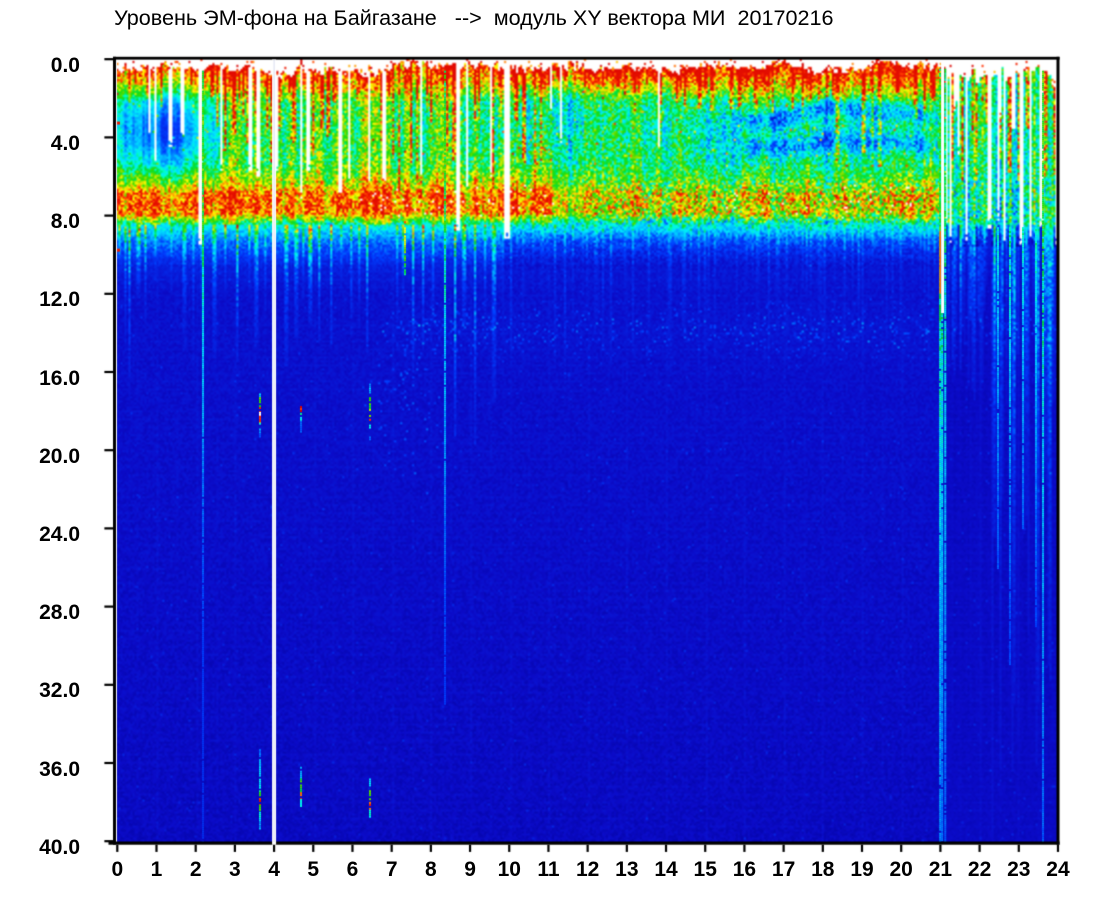  What do you see at coordinates (901, 869) in the screenshot?
I see `x-axis-tick-label: 20` at bounding box center [901, 869].